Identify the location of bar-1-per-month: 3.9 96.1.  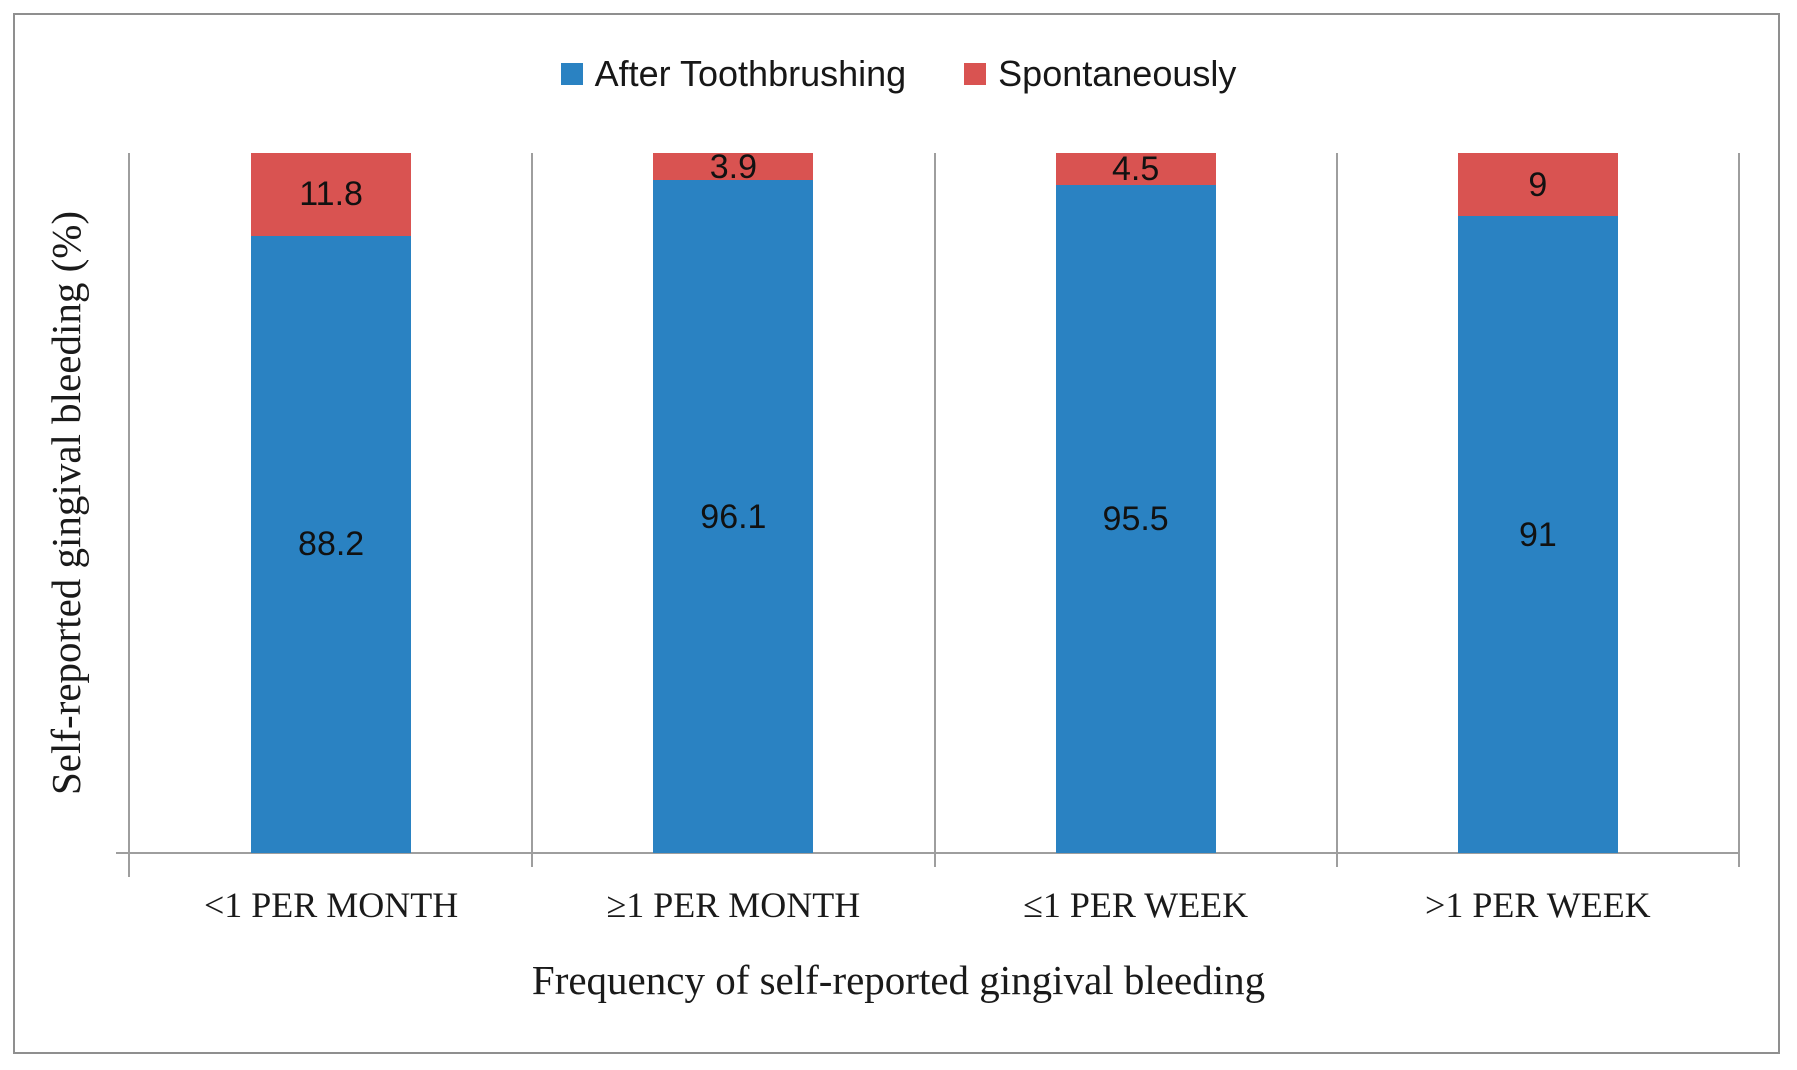
(733, 501).